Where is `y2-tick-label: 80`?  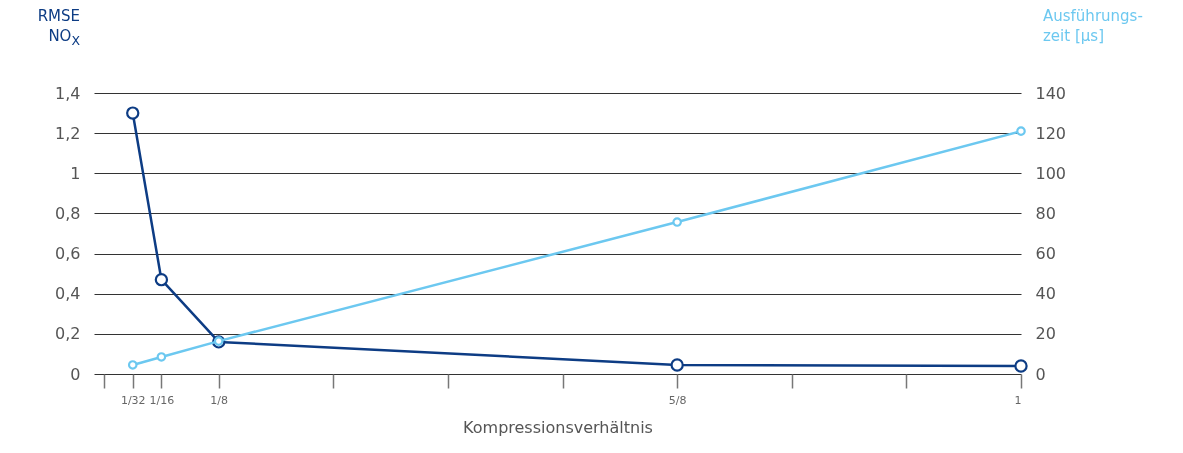 y2-tick-label: 80 is located at coordinates (1045, 213).